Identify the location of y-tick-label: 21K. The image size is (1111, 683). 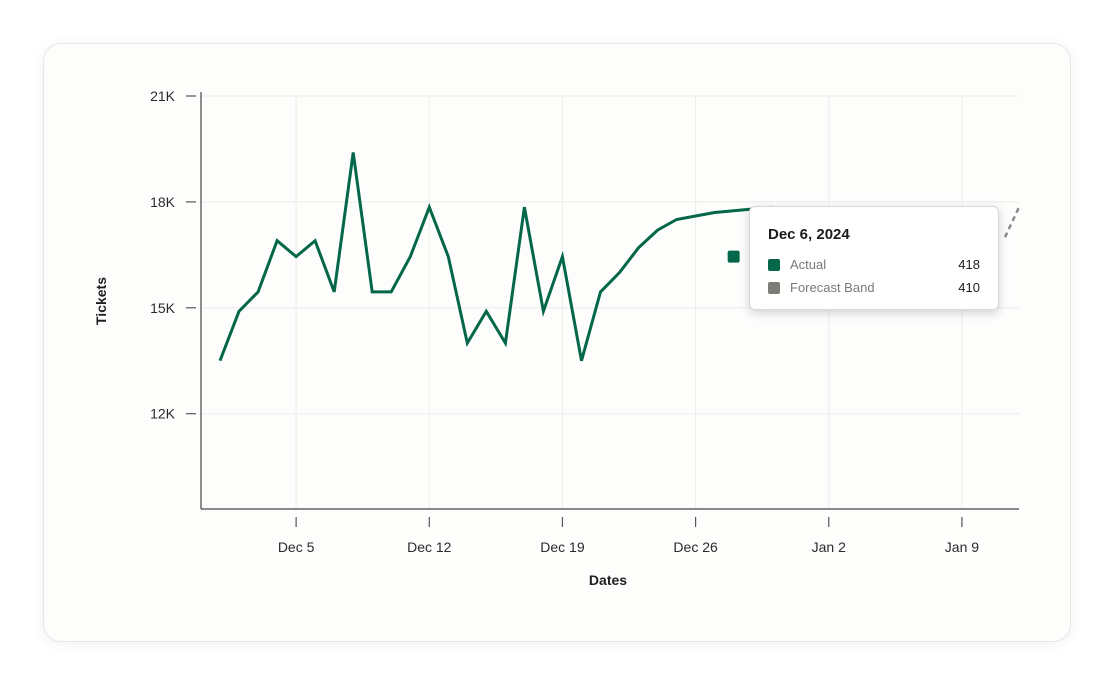
(163, 96).